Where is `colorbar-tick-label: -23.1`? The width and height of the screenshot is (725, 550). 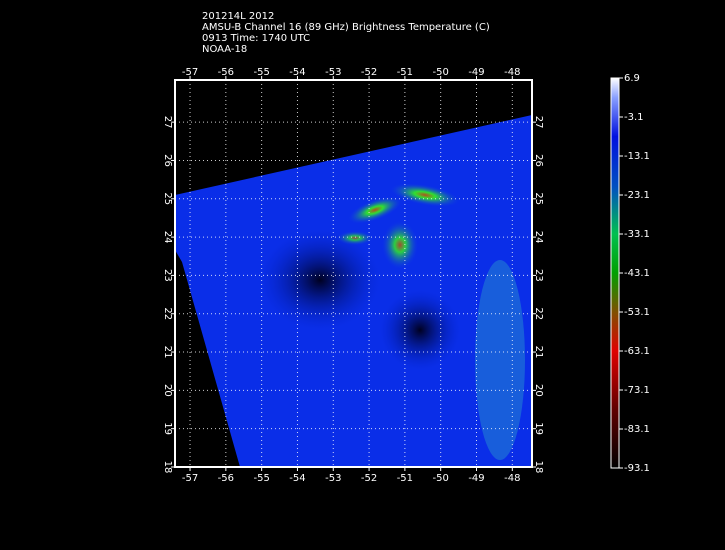 colorbar-tick-label: -23.1 is located at coordinates (637, 195).